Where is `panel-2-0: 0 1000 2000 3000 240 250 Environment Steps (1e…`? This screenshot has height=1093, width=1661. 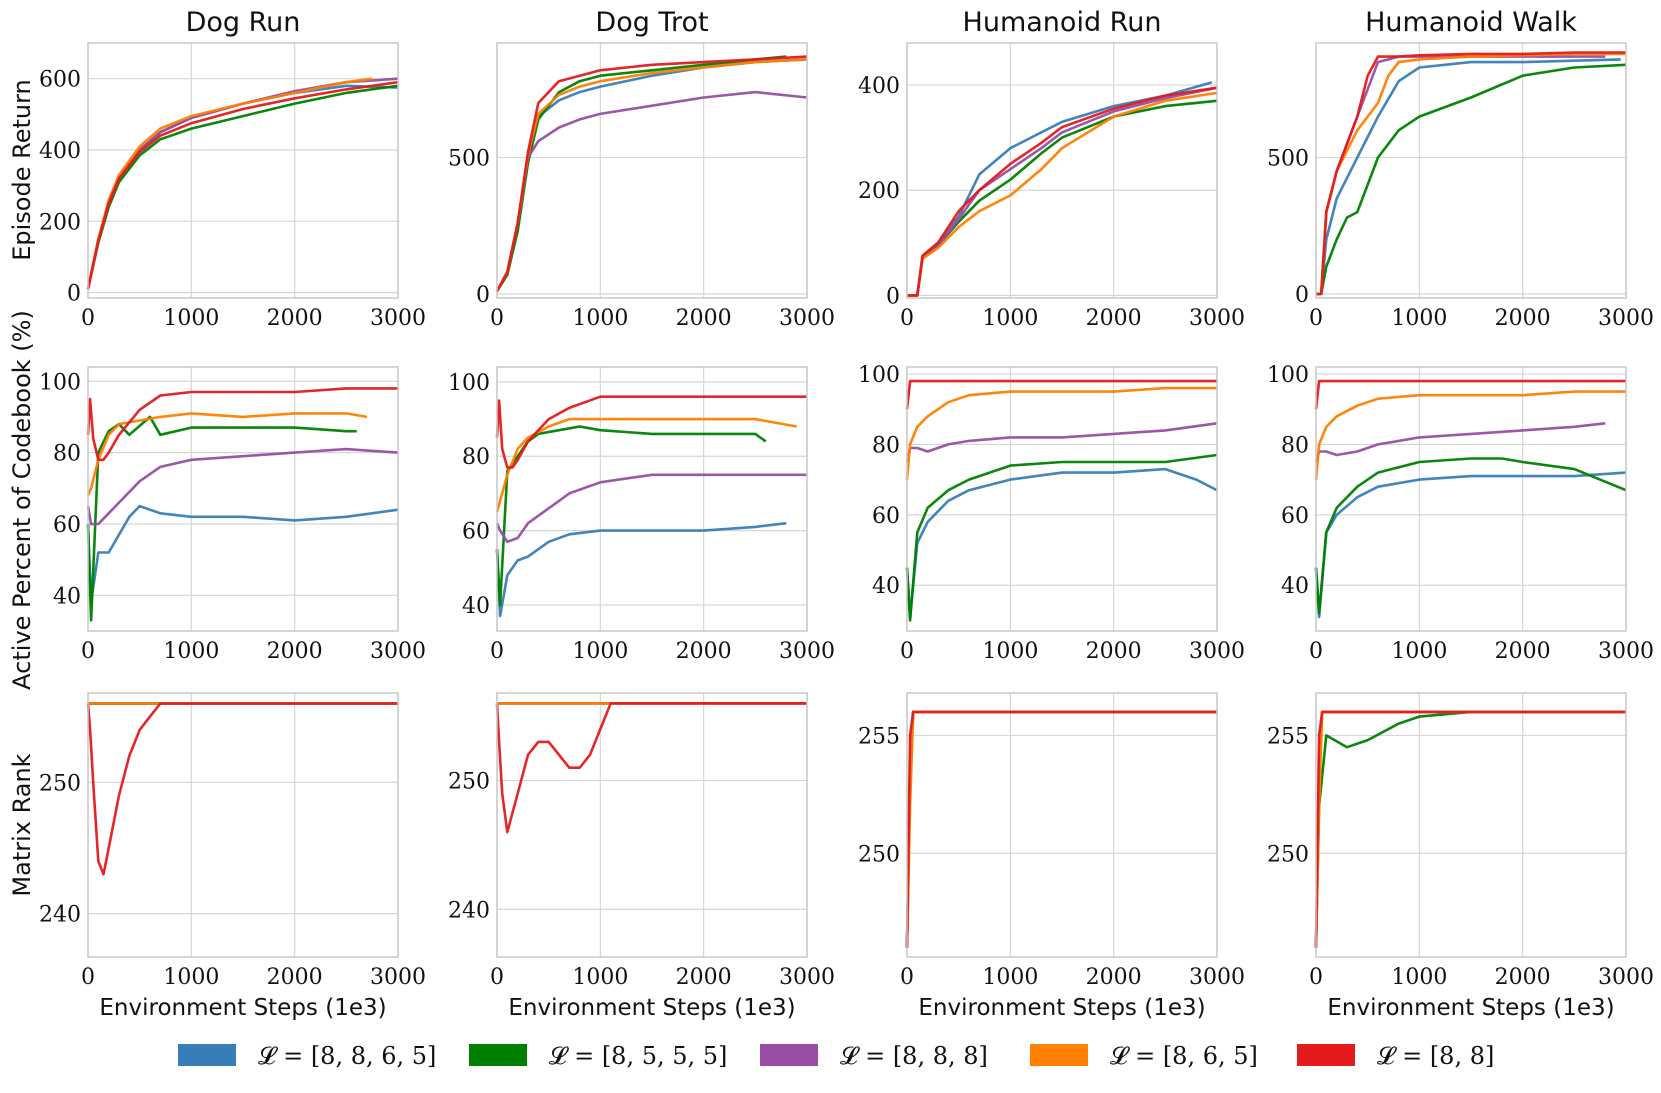
panel-2-0: 0 1000 2000 3000 240 250 Environment Steps (1e… is located at coordinates (232, 856).